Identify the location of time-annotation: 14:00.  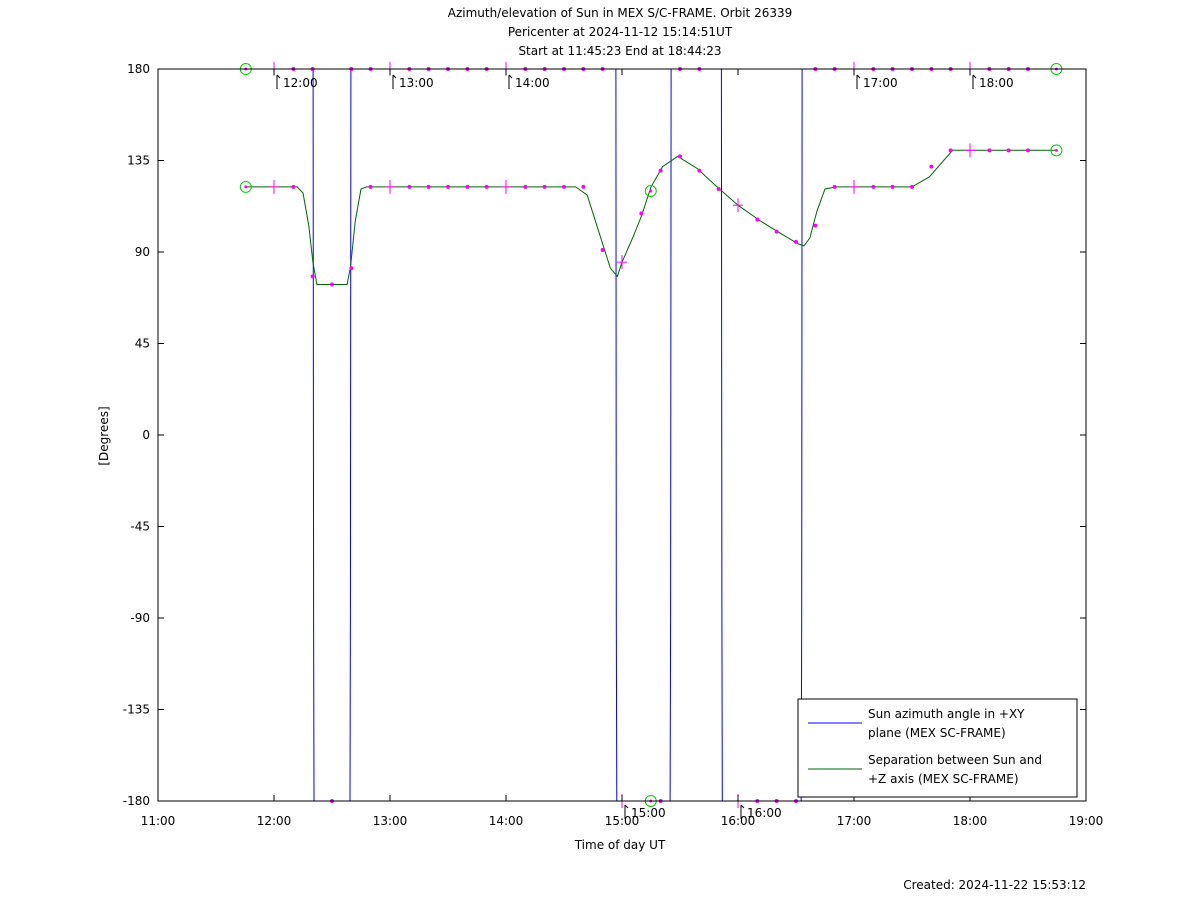
(529, 82).